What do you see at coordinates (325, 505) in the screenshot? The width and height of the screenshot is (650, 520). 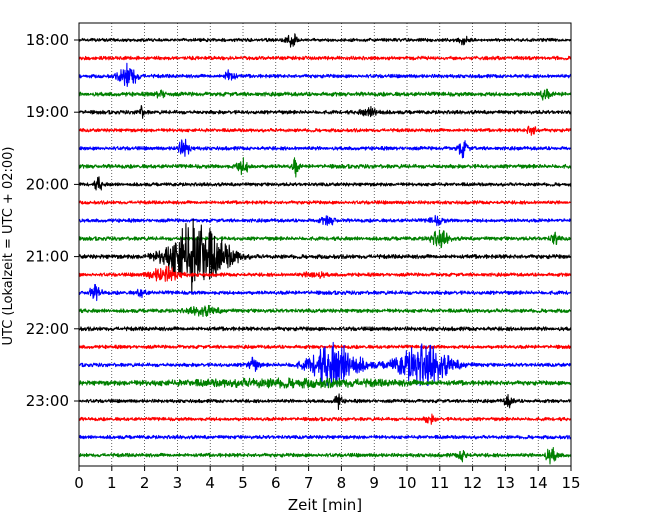 I see `x-axis-label: Zeit [min]` at bounding box center [325, 505].